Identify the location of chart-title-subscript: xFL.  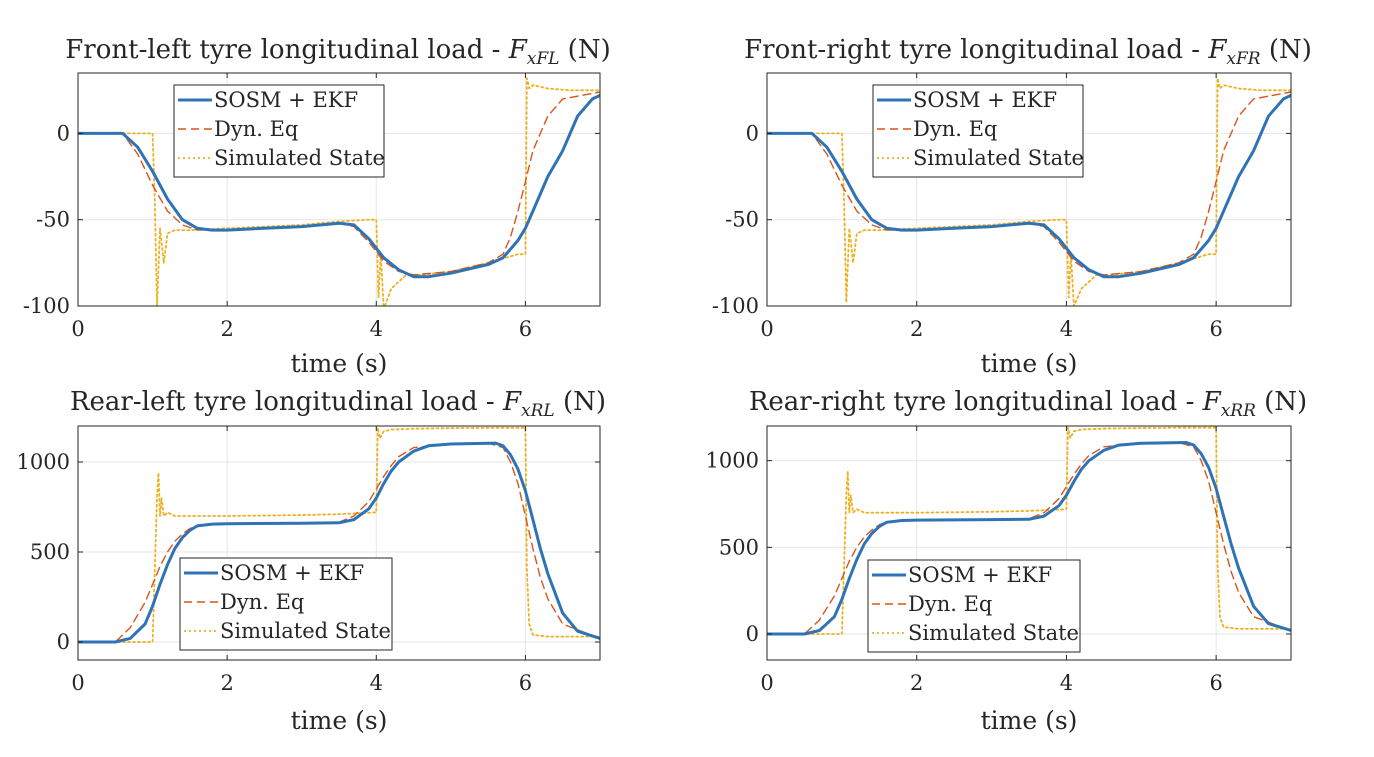
(543, 59).